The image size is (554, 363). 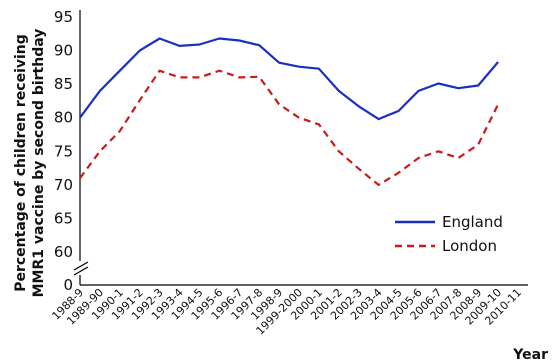 I want to click on y-tick-label: 85, so click(x=63, y=84).